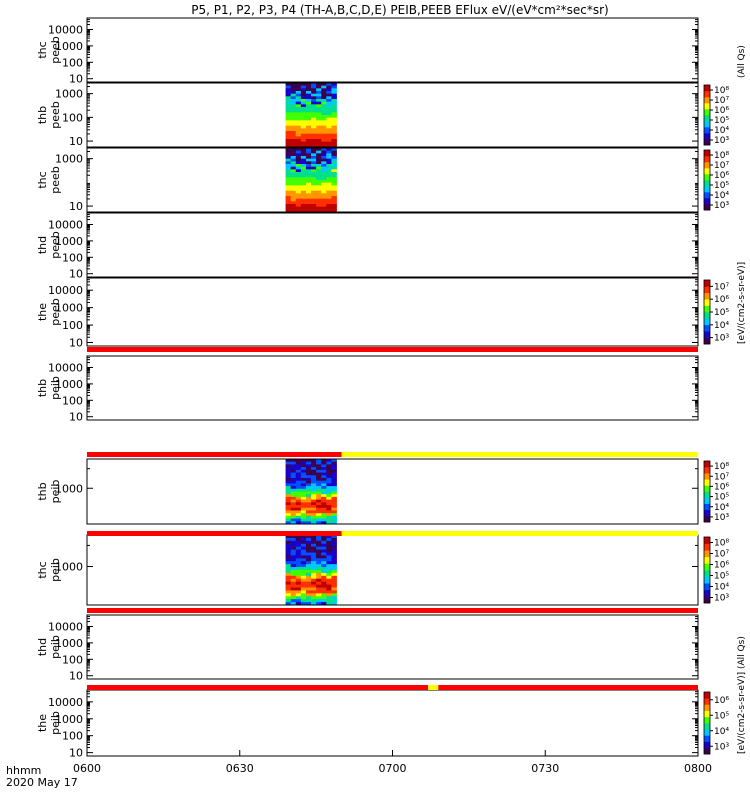  What do you see at coordinates (367, 389) in the screenshot?
I see `panel-6-thb-peib: 10 100 1000 10000 thbpeib` at bounding box center [367, 389].